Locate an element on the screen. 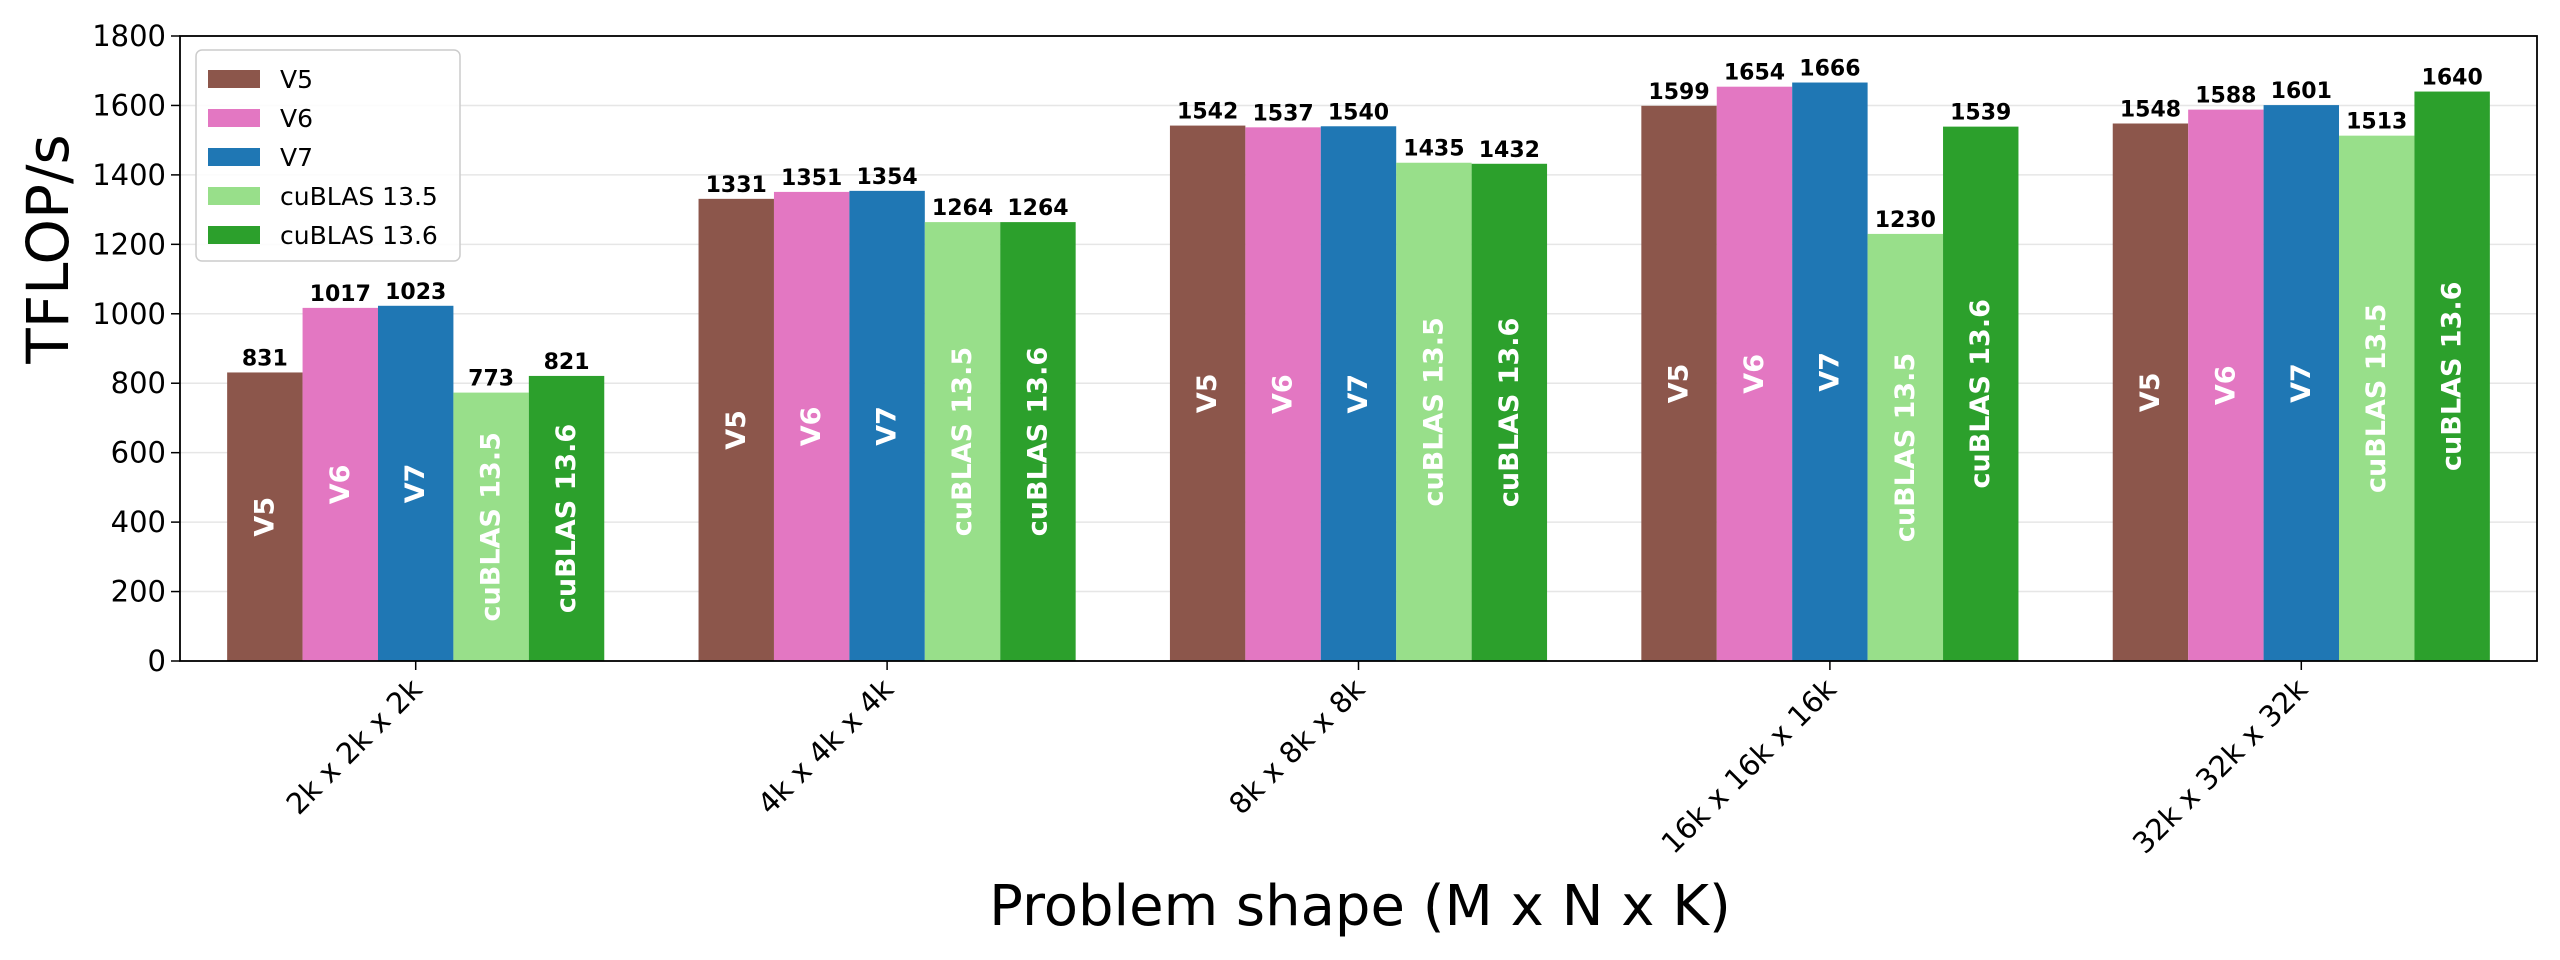 The width and height of the screenshot is (2560, 960). x-tick-label: 16k x 16k x 16k is located at coordinates (1749, 766).